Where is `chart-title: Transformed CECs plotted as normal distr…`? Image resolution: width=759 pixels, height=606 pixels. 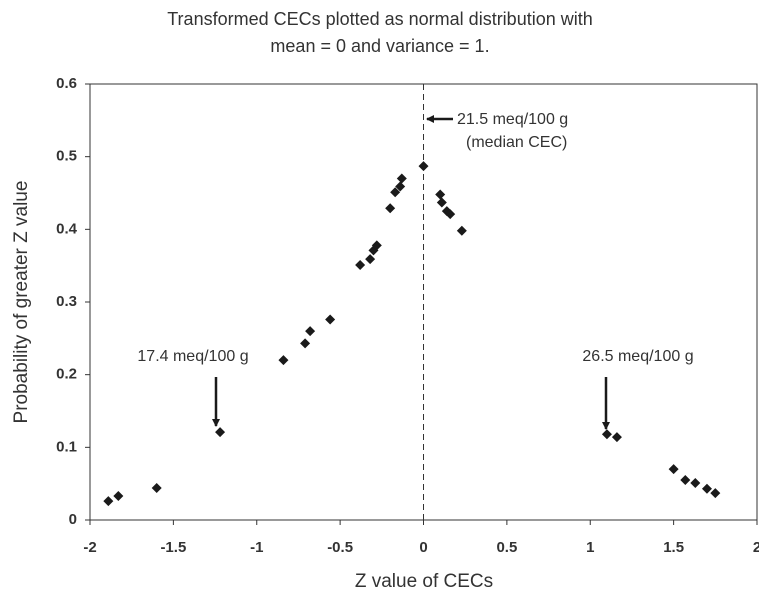
chart-title: Transformed CECs plotted as normal distr… is located at coordinates (380, 19).